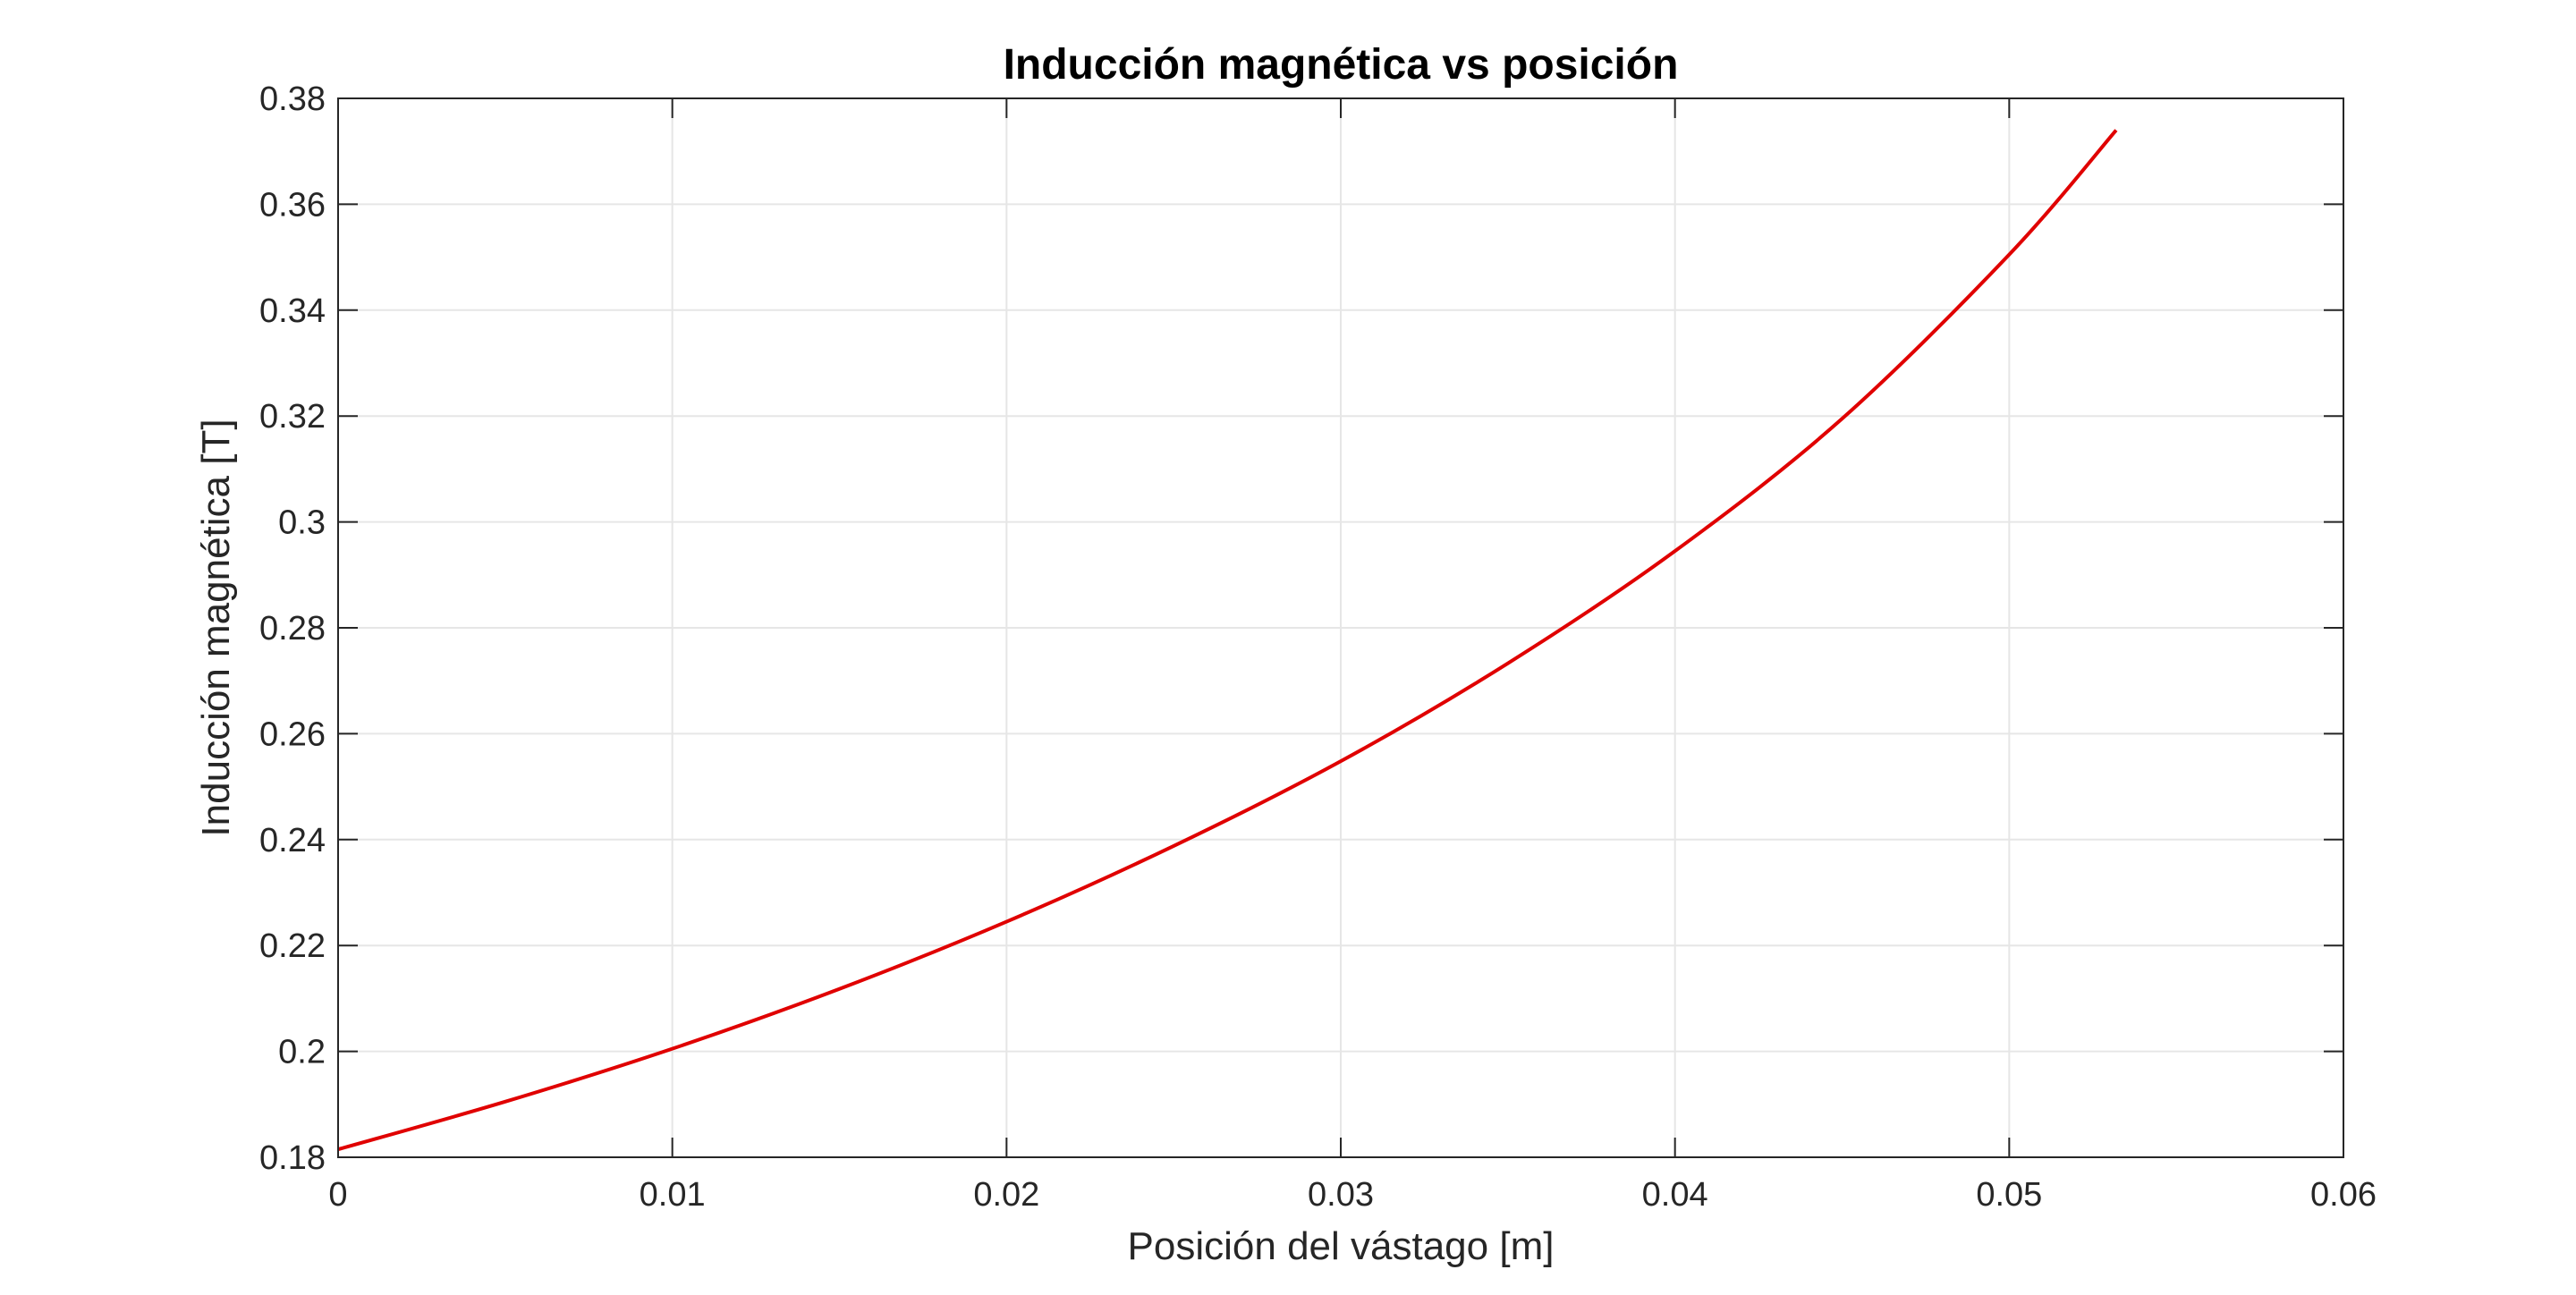  What do you see at coordinates (2009, 1195) in the screenshot?
I see `x-tick-label: 0.05` at bounding box center [2009, 1195].